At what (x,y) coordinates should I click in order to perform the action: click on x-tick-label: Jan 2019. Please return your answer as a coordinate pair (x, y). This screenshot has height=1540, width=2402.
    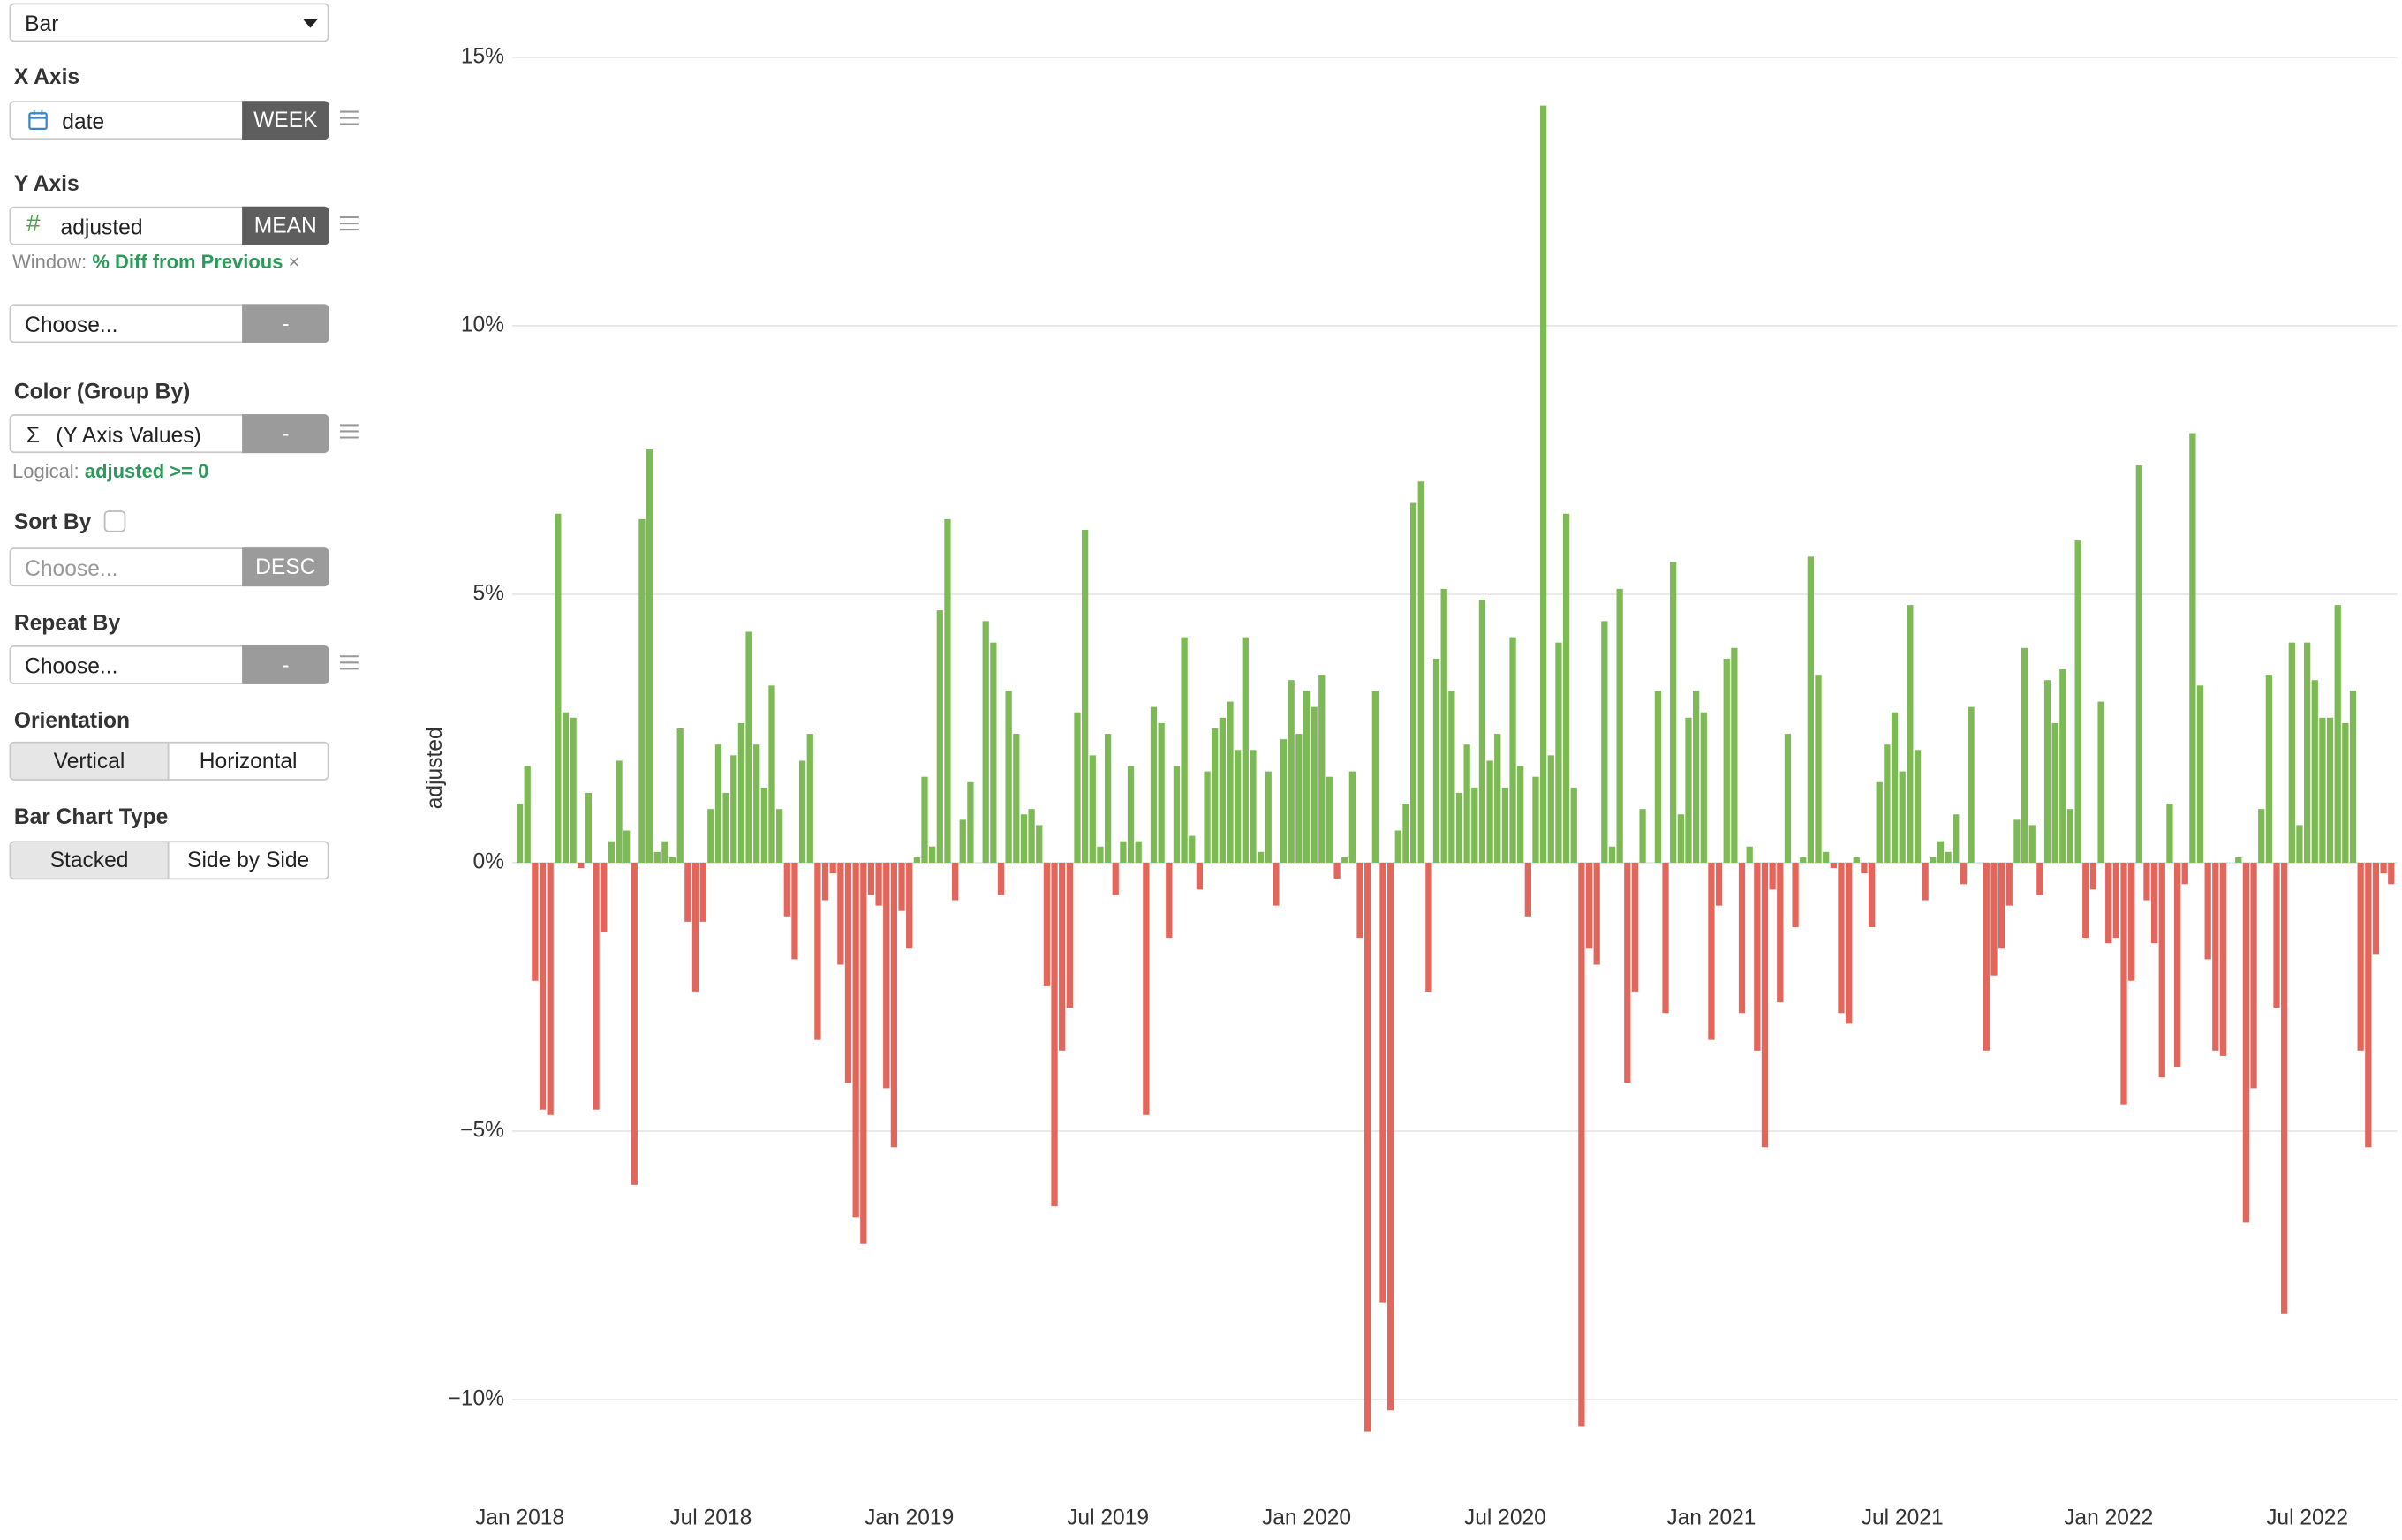
    Looking at the image, I should click on (909, 1518).